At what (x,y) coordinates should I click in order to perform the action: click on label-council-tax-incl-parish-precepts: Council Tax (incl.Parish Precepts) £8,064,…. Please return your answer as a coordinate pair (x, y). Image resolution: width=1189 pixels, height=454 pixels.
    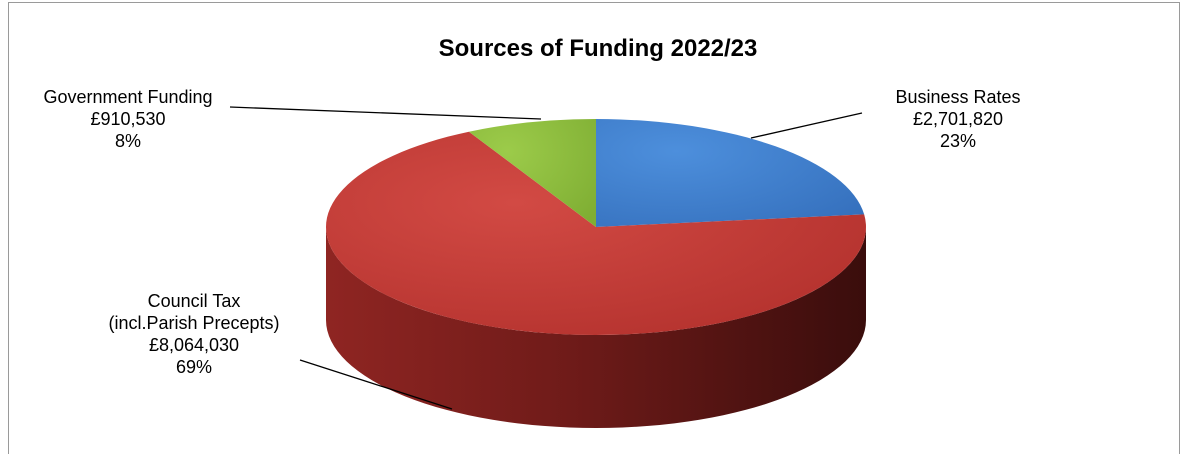
    Looking at the image, I should click on (193, 334).